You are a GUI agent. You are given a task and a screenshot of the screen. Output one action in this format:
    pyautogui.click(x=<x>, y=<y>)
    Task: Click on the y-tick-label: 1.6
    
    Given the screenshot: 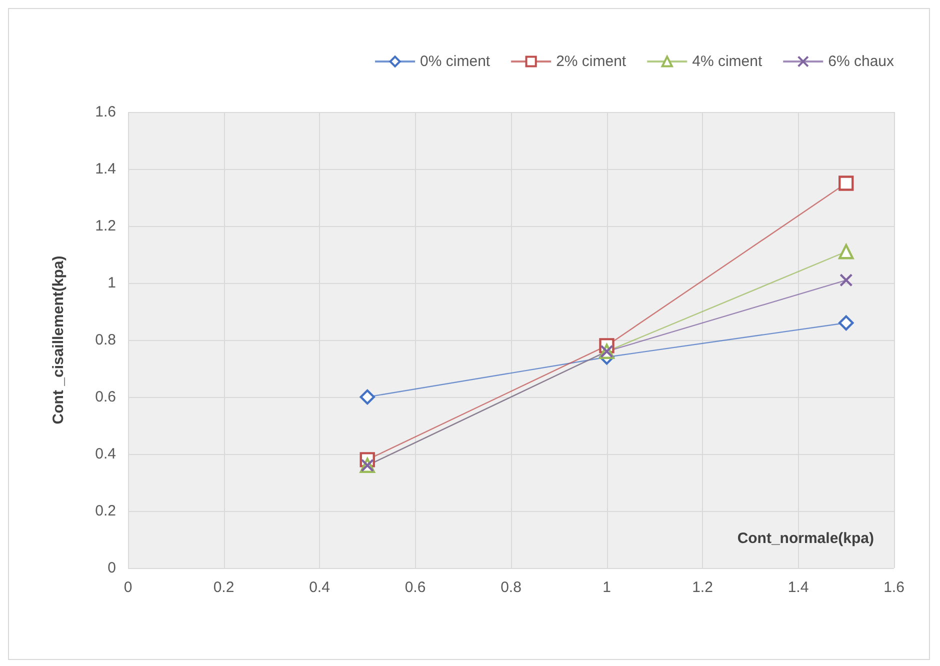 What is the action you would take?
    pyautogui.click(x=105, y=112)
    